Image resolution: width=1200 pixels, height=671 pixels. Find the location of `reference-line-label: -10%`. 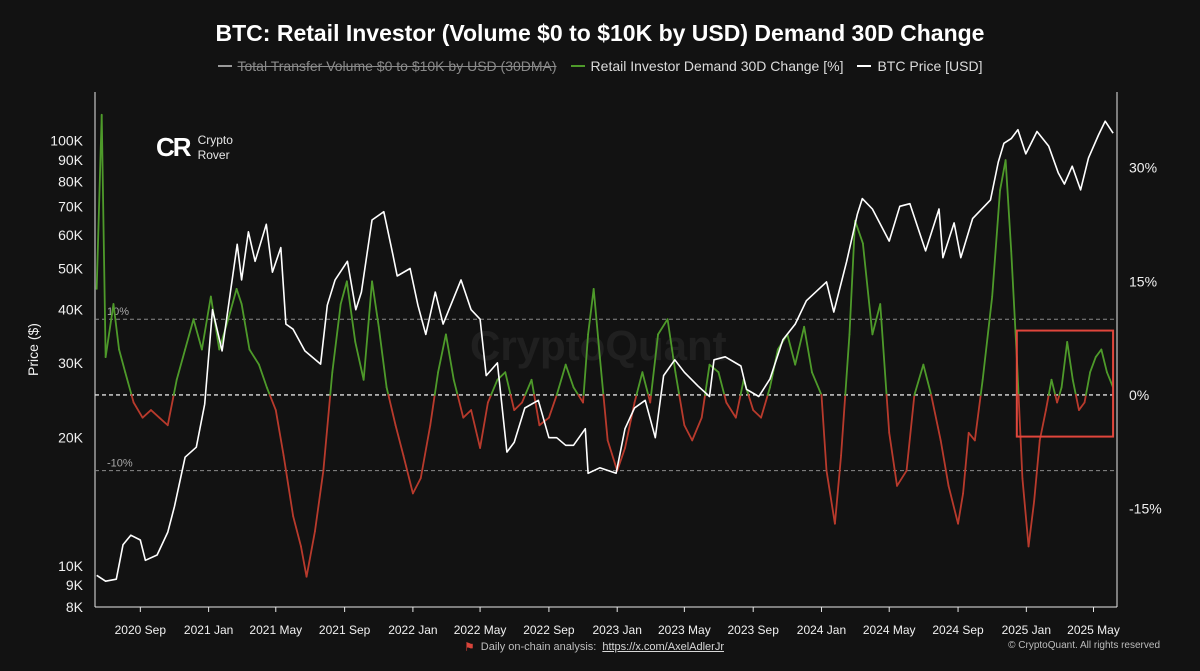

reference-line-label: -10% is located at coordinates (120, 464).